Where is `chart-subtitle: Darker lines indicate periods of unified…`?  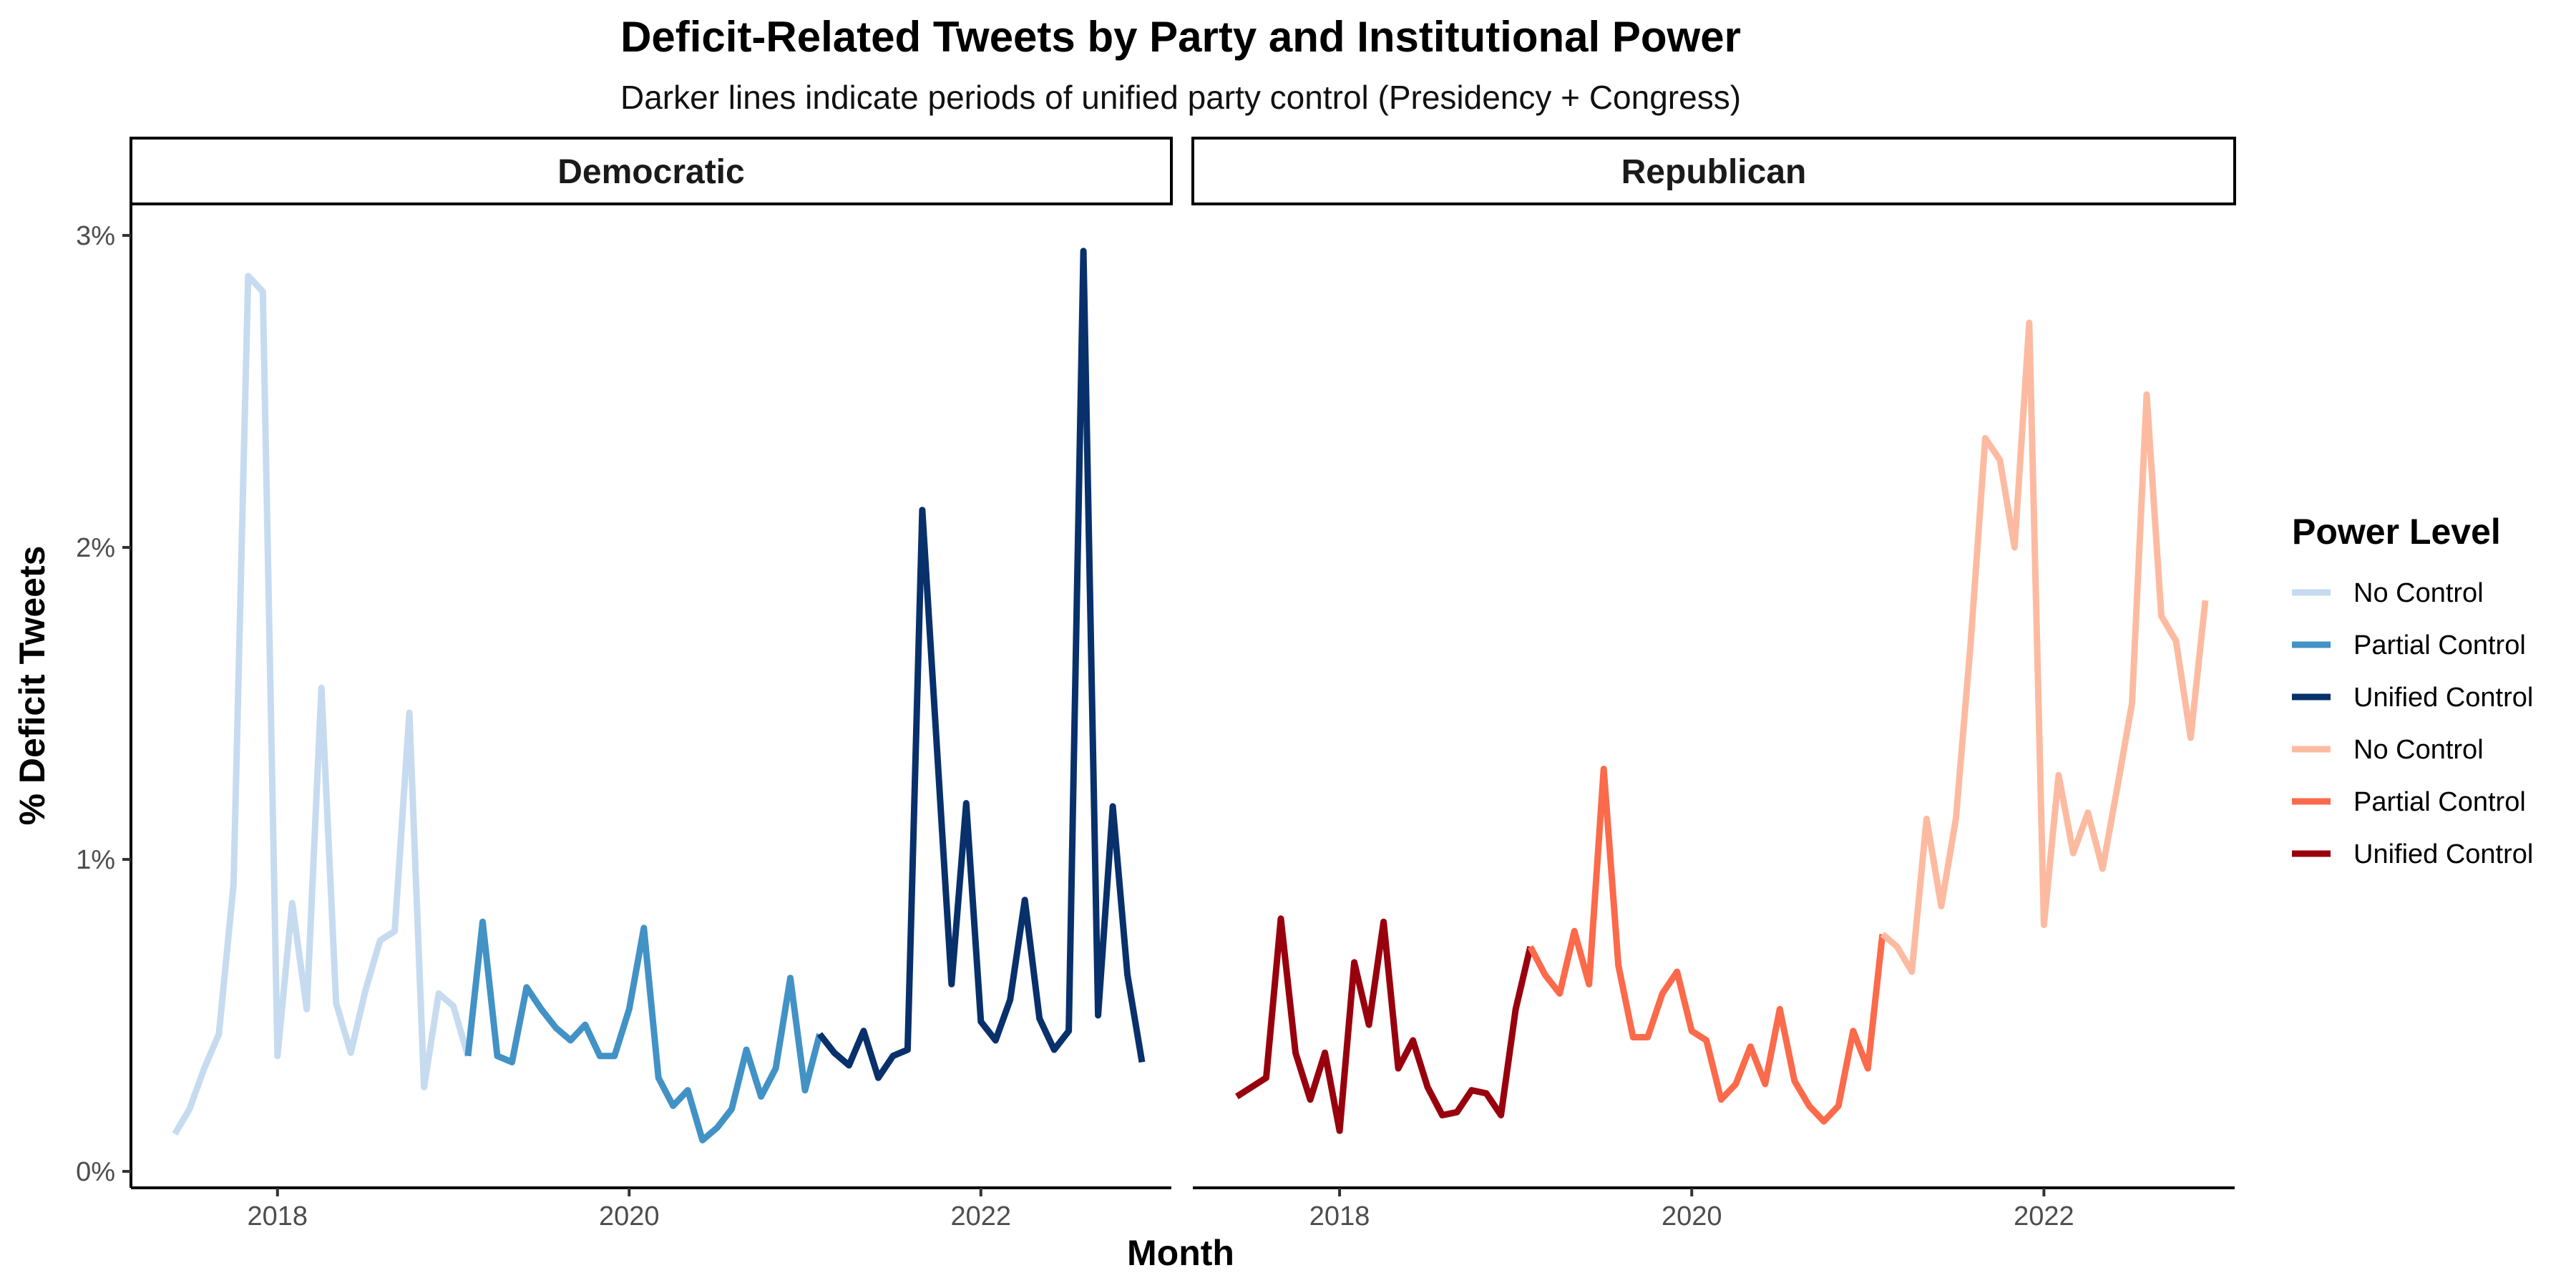 chart-subtitle: Darker lines indicate periods of unified… is located at coordinates (1180, 97).